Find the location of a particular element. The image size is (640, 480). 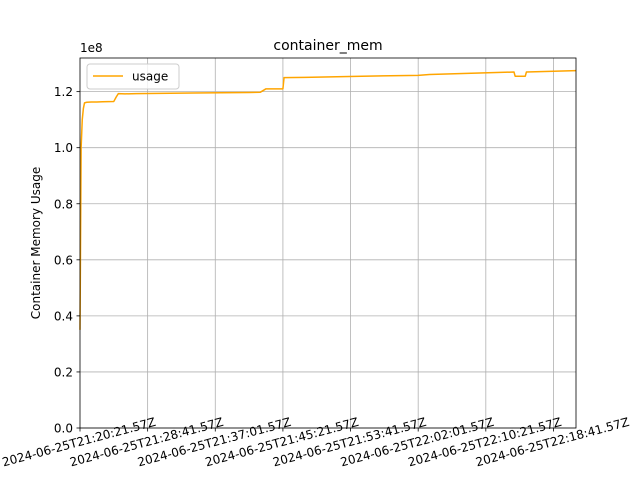

y-axis-label: Container Memory Usage is located at coordinates (36, 243).